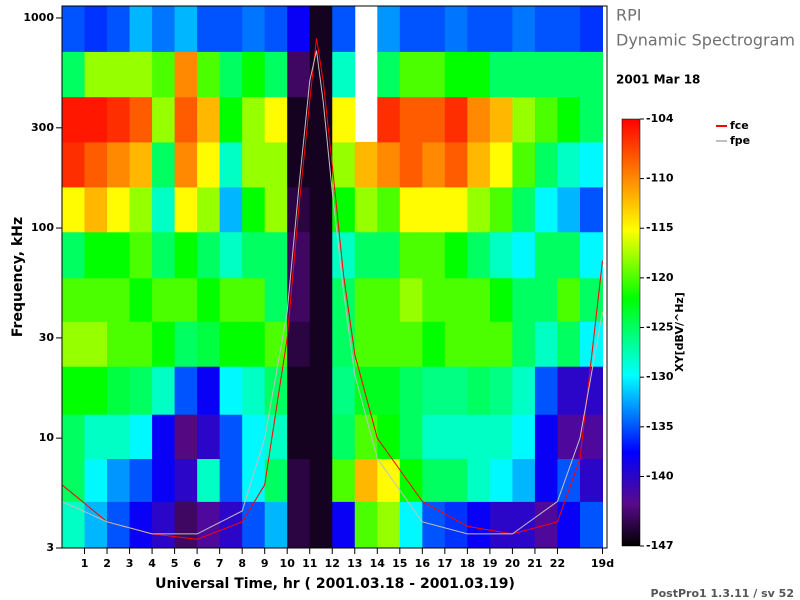  Describe the element at coordinates (47, 437) in the screenshot. I see `y-tick-label: 10` at that location.